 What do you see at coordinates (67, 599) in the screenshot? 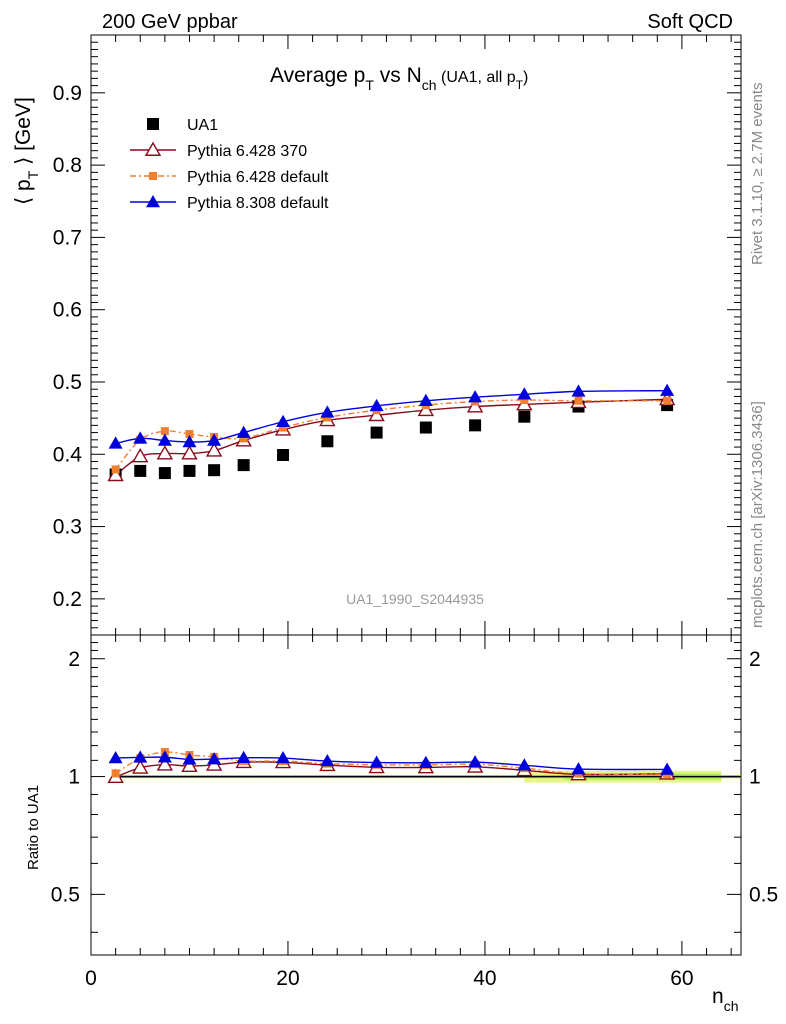
I see `y-tick-label: 0.2` at bounding box center [67, 599].